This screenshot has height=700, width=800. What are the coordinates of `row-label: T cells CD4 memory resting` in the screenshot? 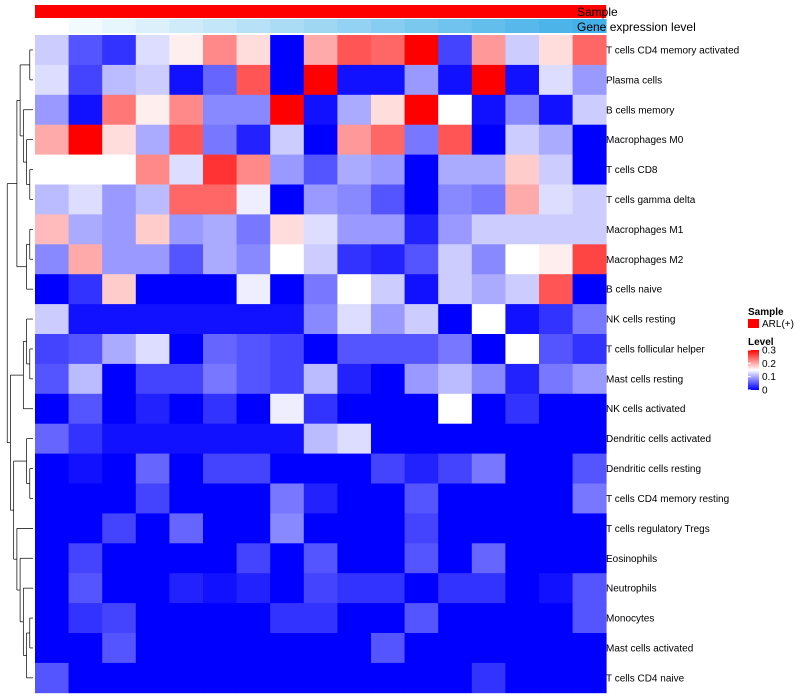 It's located at (667, 499).